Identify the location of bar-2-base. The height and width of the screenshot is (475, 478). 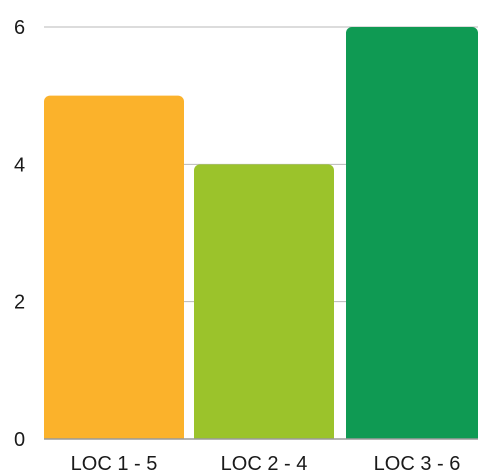
(264, 435).